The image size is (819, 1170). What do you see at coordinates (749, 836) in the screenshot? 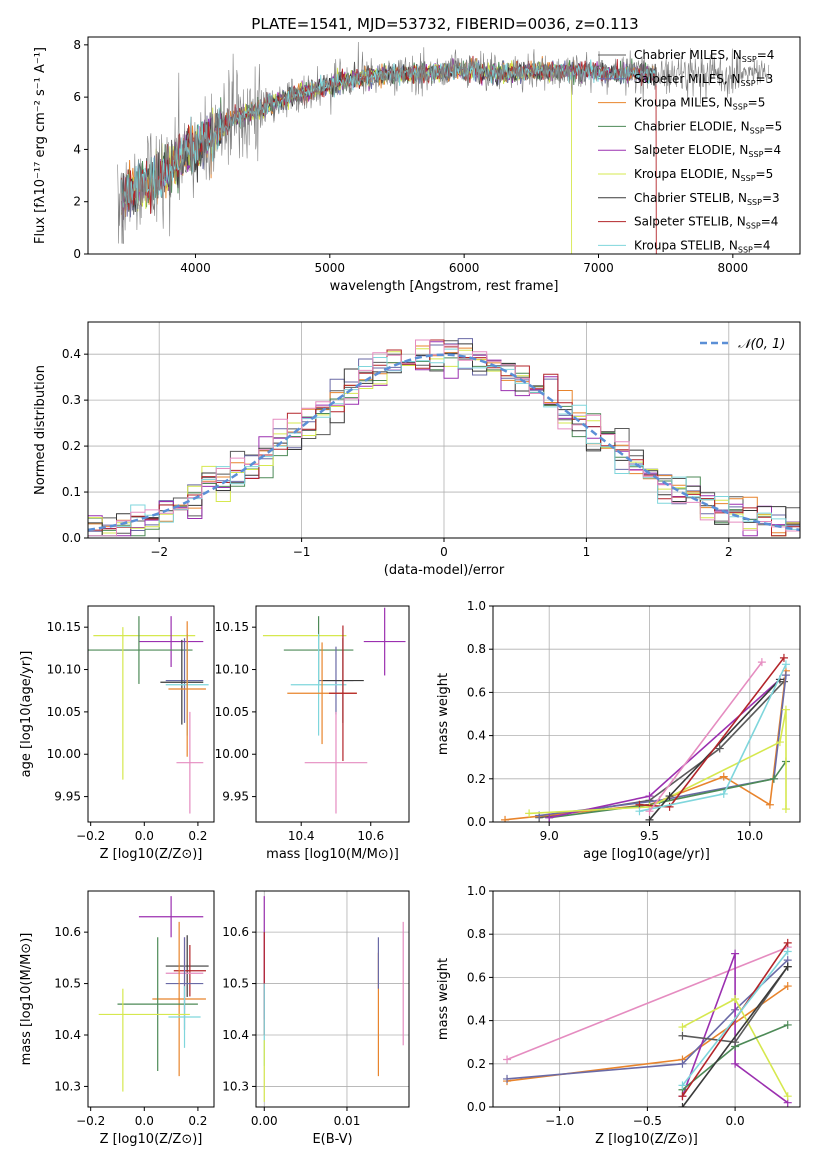
I see `x-tick-label: 10.0` at bounding box center [749, 836].